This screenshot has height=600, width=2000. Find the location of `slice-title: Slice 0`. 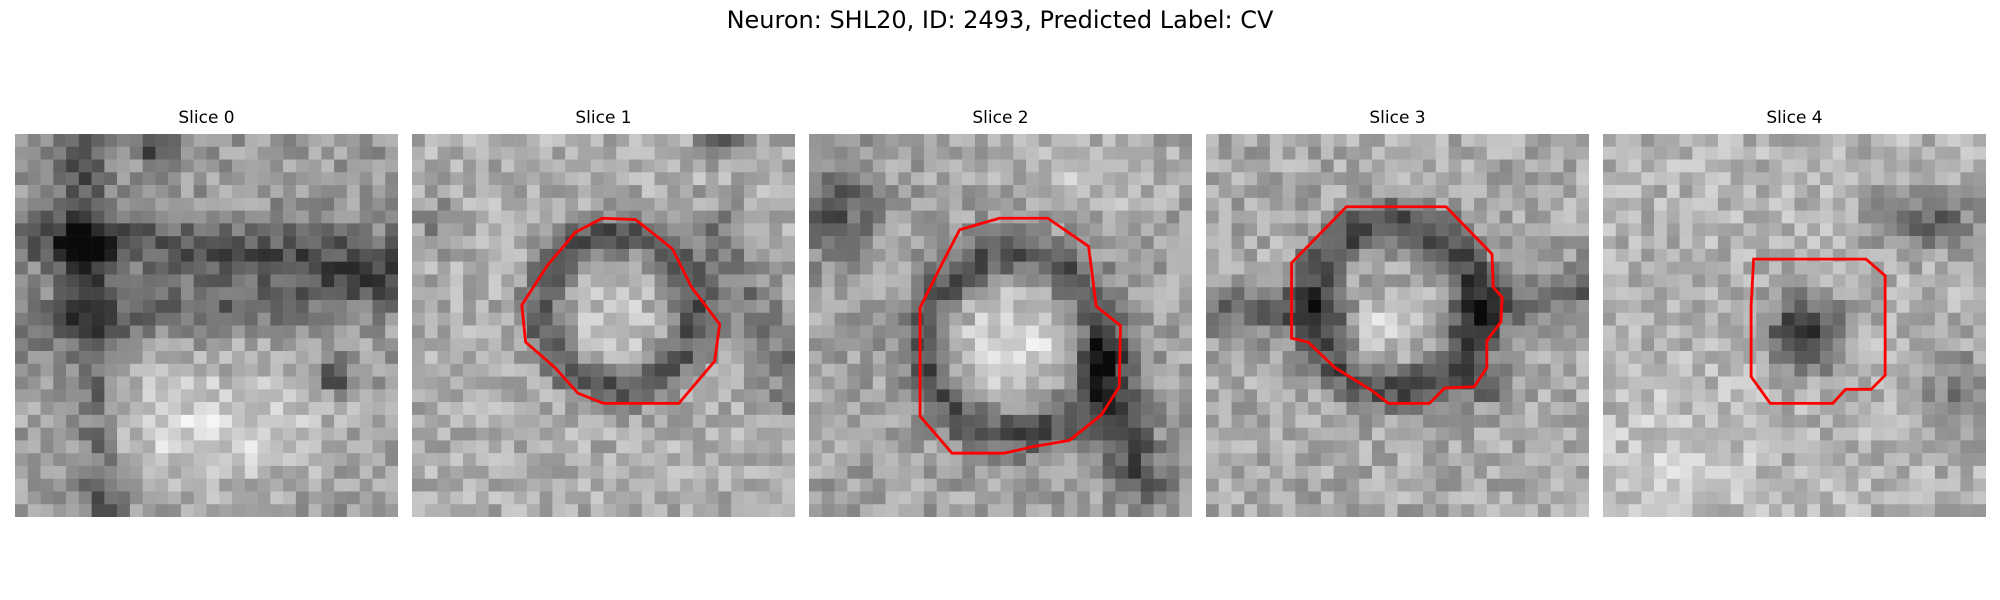

slice-title: Slice 0 is located at coordinates (206, 118).